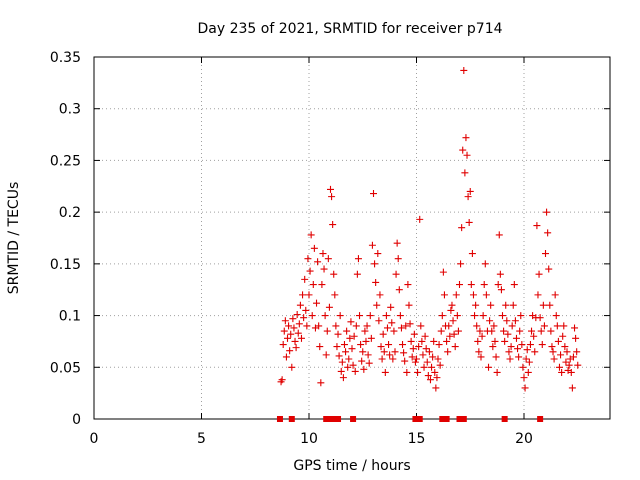 Image resolution: width=640 pixels, height=480 pixels. I want to click on x-tick-label: 15, so click(417, 439).